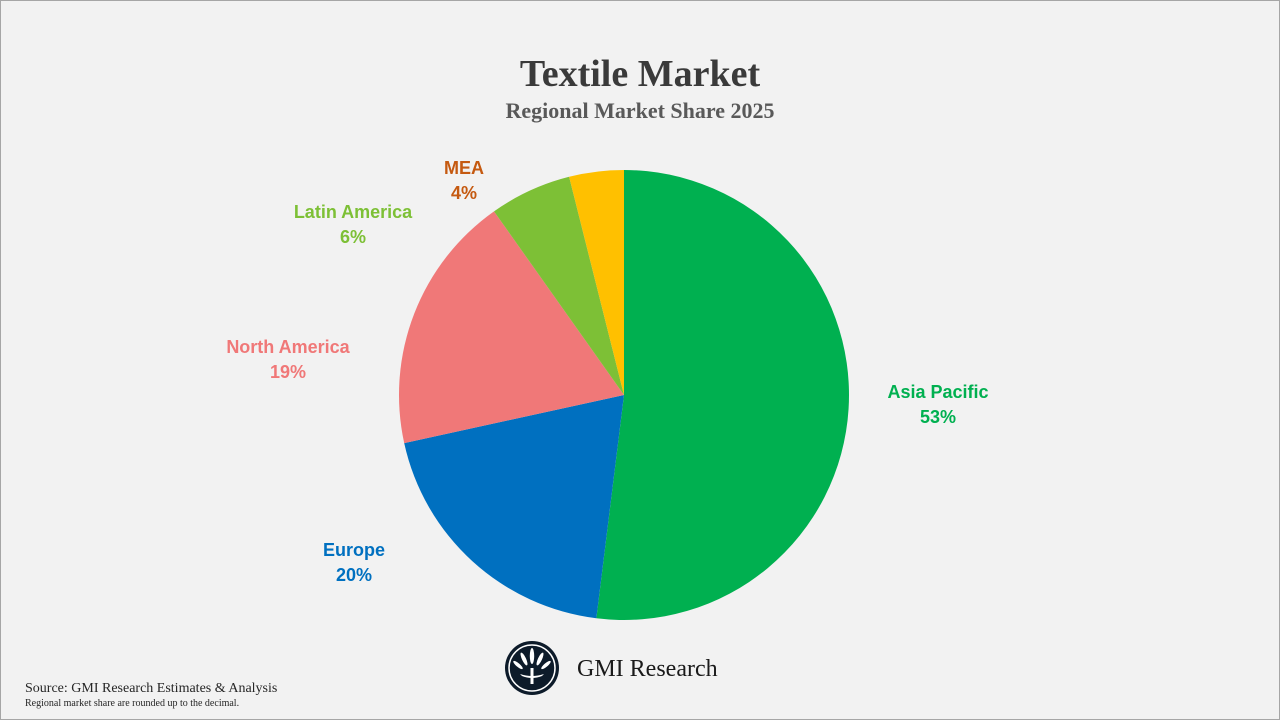 This screenshot has height=720, width=1280. What do you see at coordinates (596, 282) in the screenshot?
I see `pie-slice-mea` at bounding box center [596, 282].